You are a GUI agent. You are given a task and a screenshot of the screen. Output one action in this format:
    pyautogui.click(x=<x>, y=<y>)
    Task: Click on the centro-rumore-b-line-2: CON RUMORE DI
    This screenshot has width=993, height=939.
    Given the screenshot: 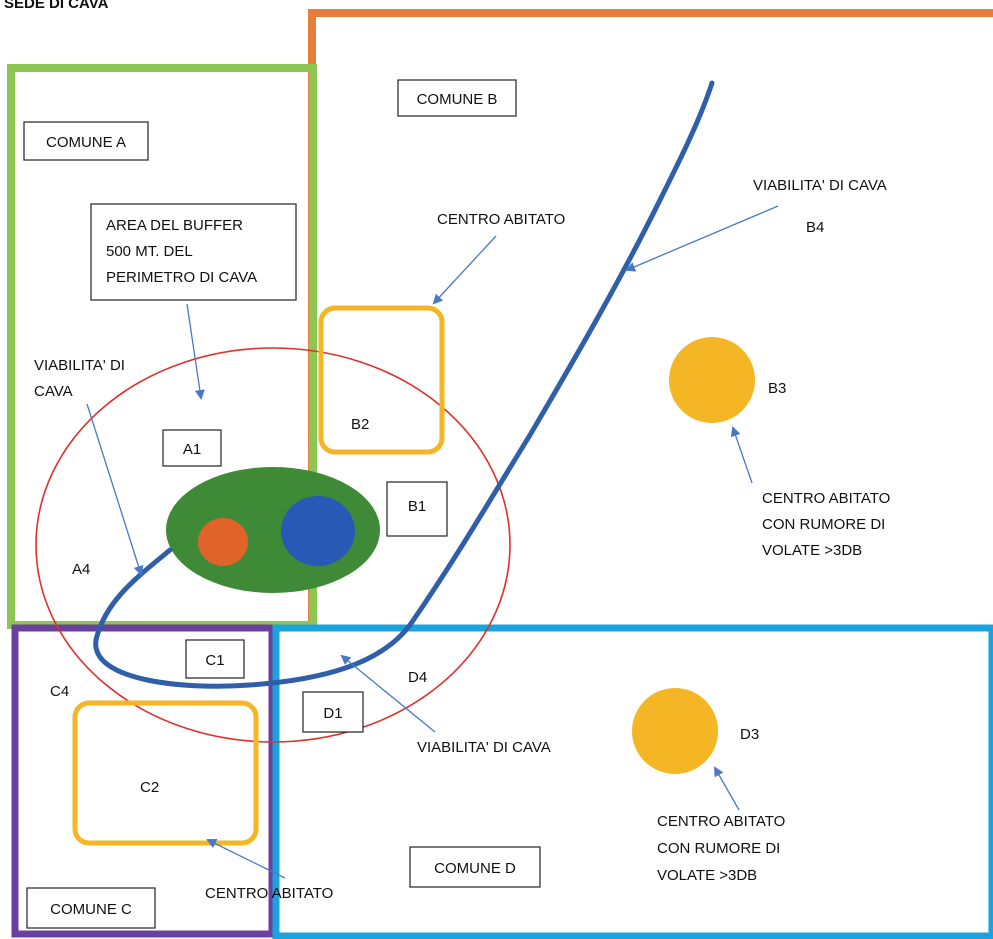 What is the action you would take?
    pyautogui.click(x=823, y=524)
    